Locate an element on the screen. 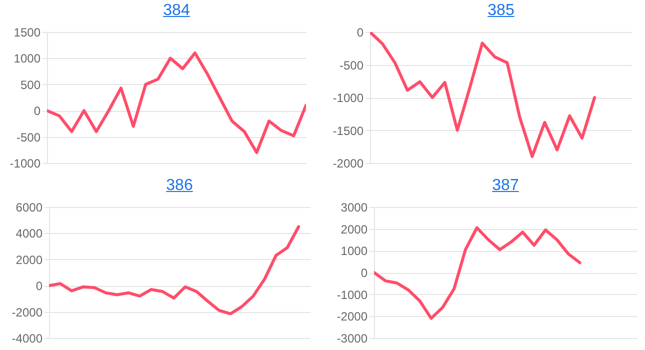  y-tick-label: 500 is located at coordinates (30, 85).